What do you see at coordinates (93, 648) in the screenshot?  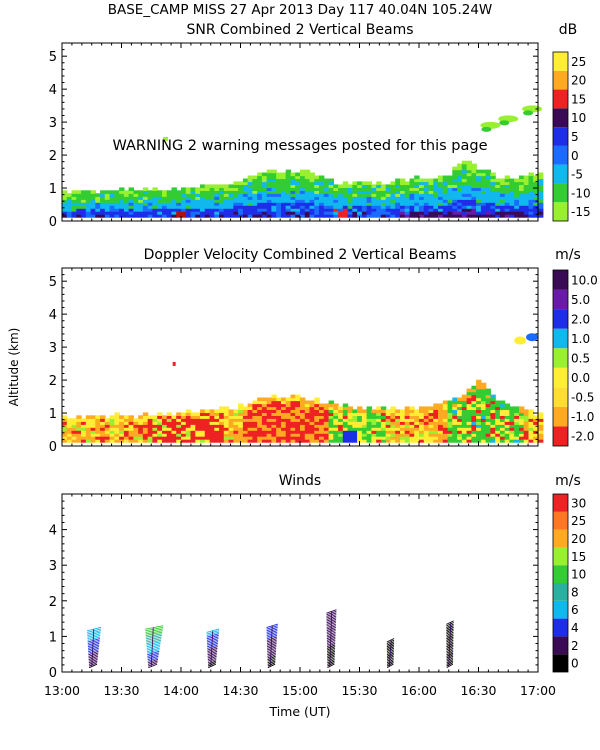 I see `wind-profile-stem` at bounding box center [93, 648].